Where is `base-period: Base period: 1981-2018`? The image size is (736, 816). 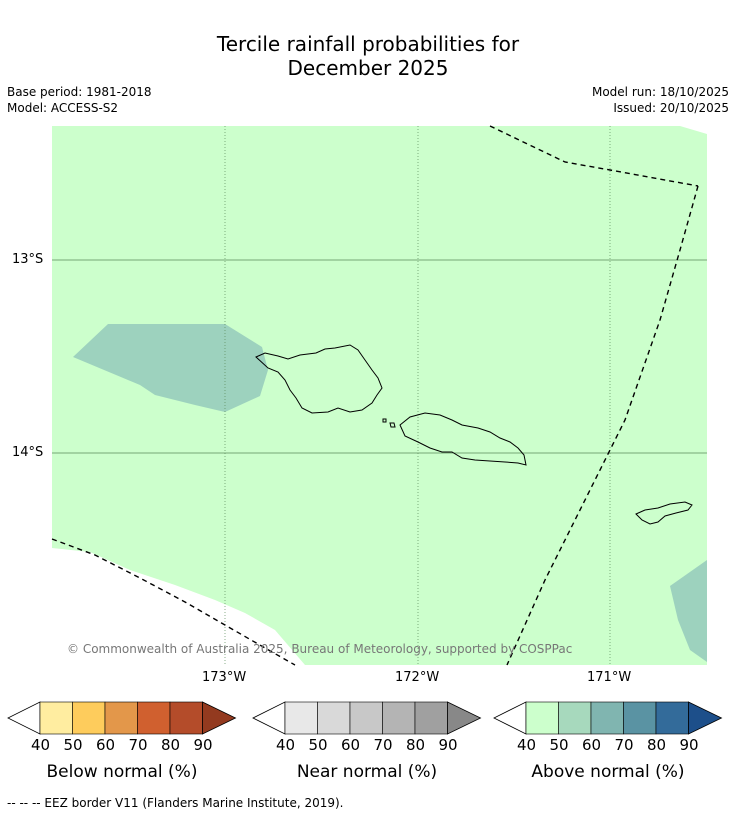
base-period: Base period: 1981-2018 is located at coordinates (79, 92).